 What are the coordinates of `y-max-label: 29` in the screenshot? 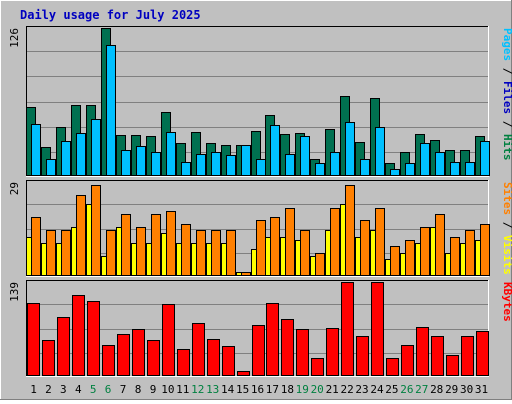 It's located at (14, 188).